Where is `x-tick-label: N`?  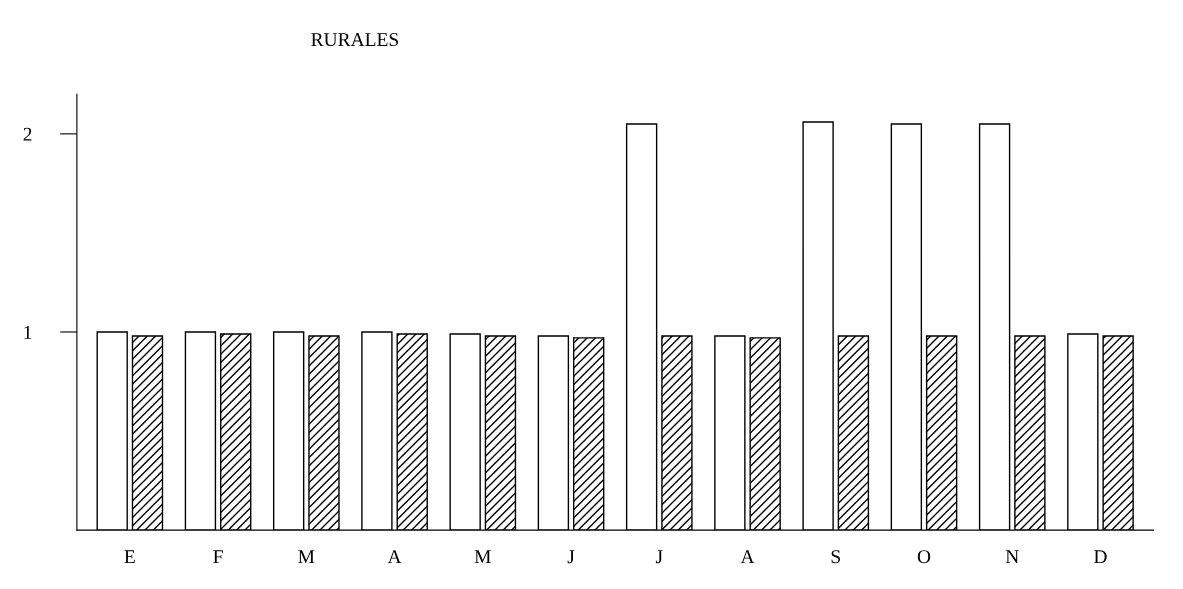
x-tick-label: N is located at coordinates (1012, 557).